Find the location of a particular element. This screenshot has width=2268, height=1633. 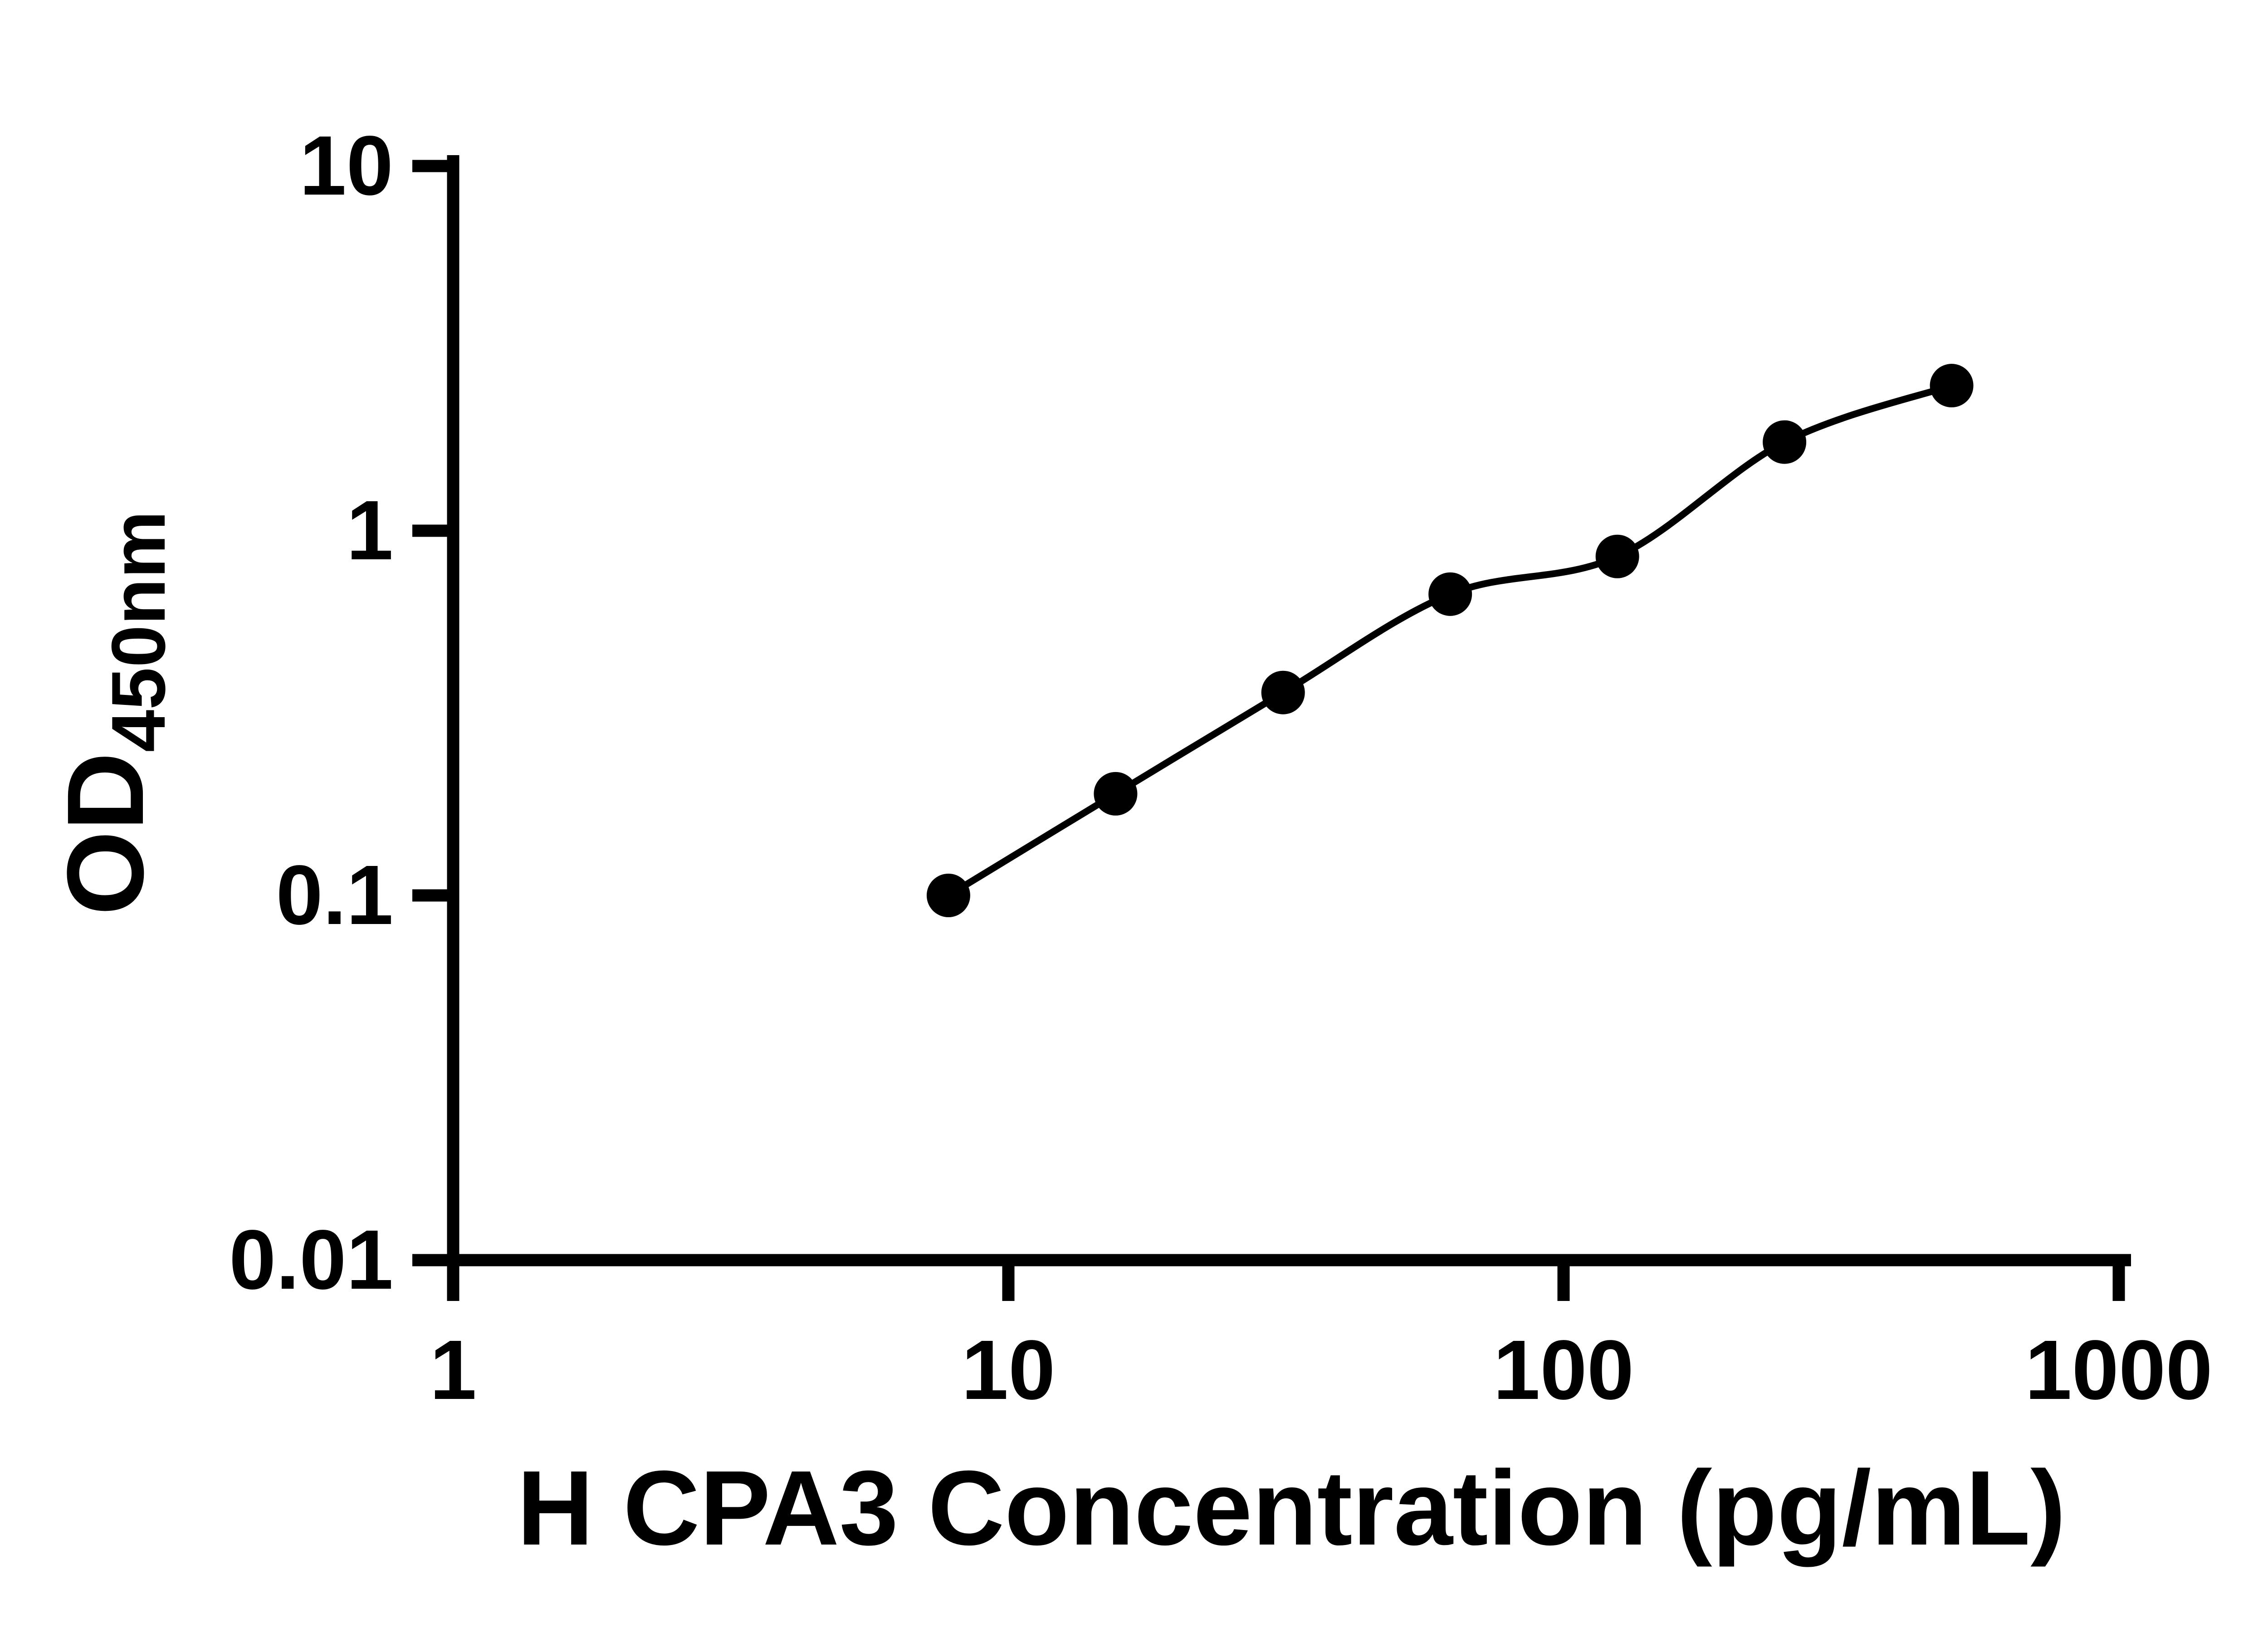

x-tick-label: 100 is located at coordinates (1564, 1370).